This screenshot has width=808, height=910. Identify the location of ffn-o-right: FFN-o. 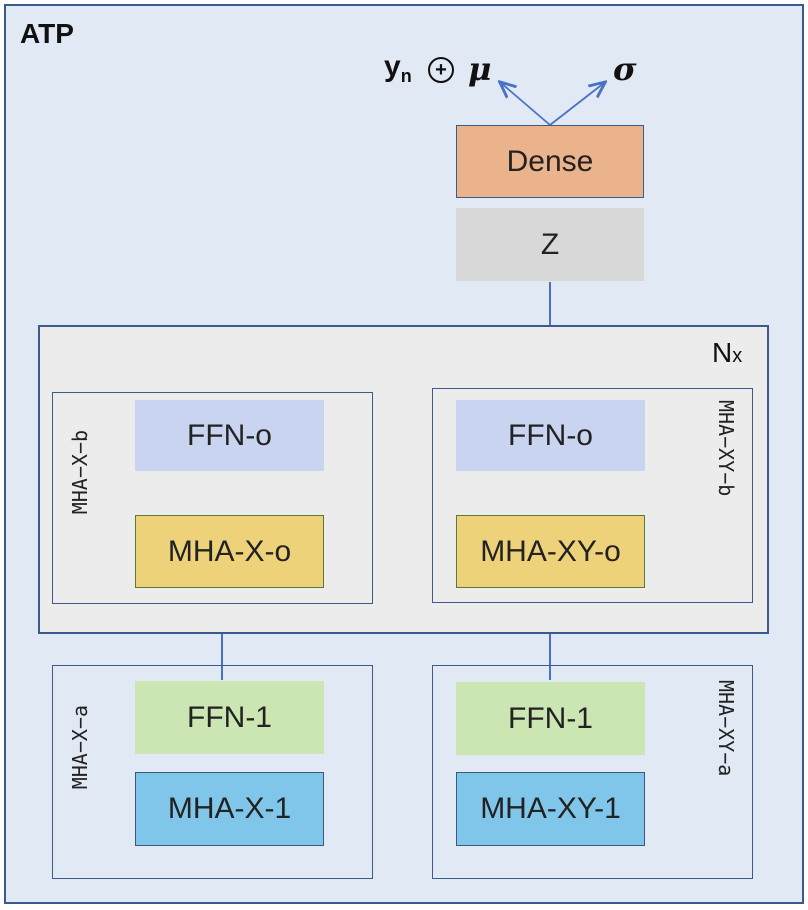
(550, 435).